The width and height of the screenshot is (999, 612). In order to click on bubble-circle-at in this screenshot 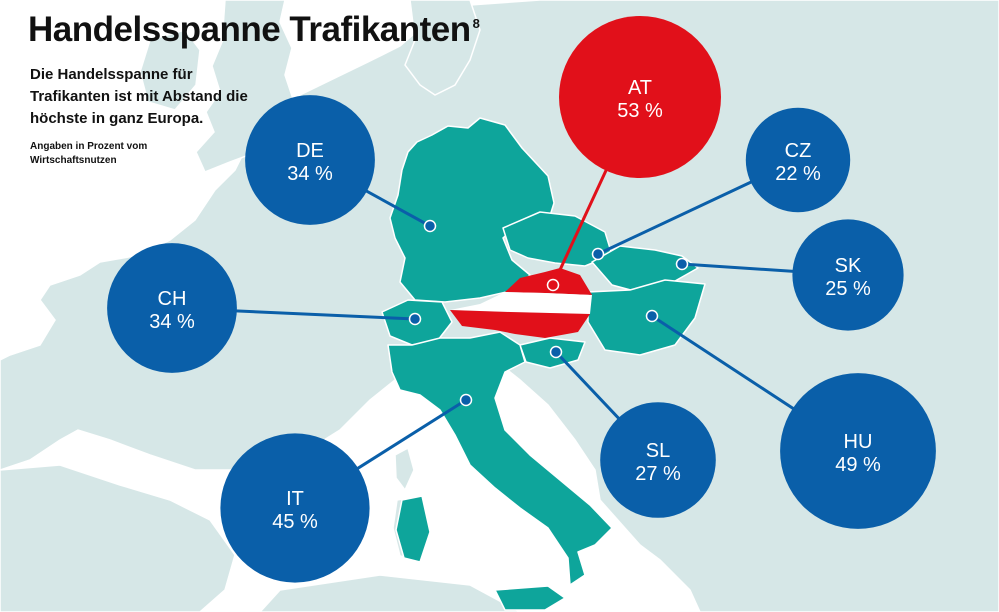, I will do `click(640, 97)`.